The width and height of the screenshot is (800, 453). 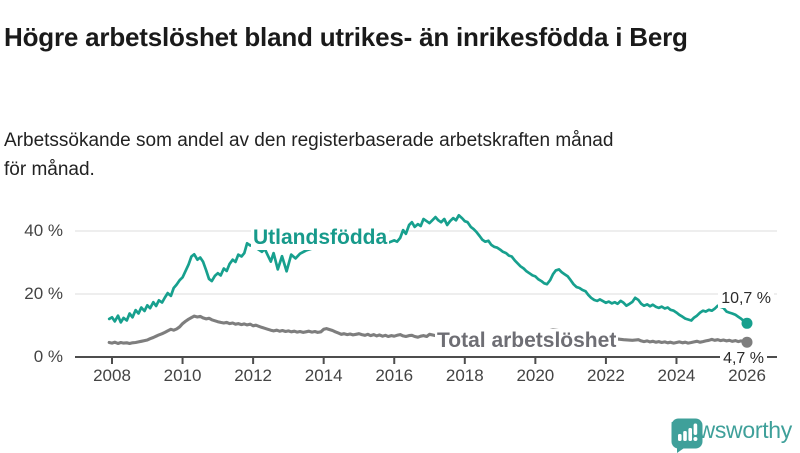 I want to click on x-axis-tick-label: 2022, so click(x=605, y=375).